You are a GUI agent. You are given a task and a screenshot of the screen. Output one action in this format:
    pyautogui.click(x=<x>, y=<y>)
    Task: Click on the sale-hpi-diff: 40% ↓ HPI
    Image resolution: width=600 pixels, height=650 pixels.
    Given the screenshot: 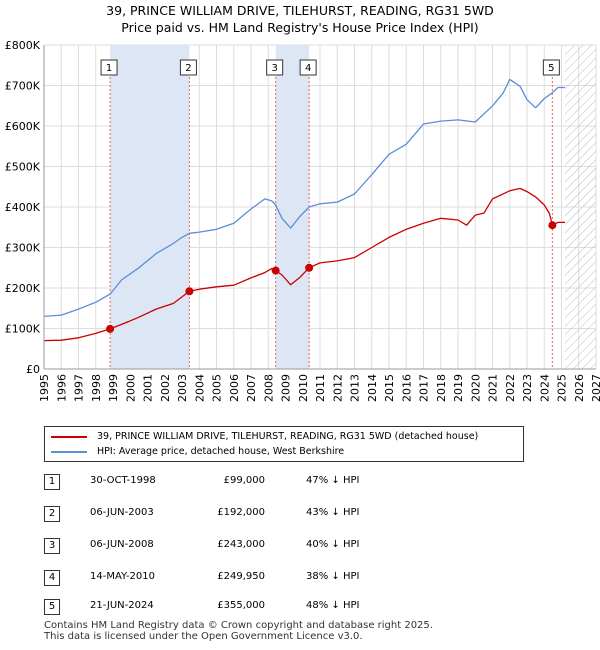 What is the action you would take?
    pyautogui.click(x=333, y=544)
    